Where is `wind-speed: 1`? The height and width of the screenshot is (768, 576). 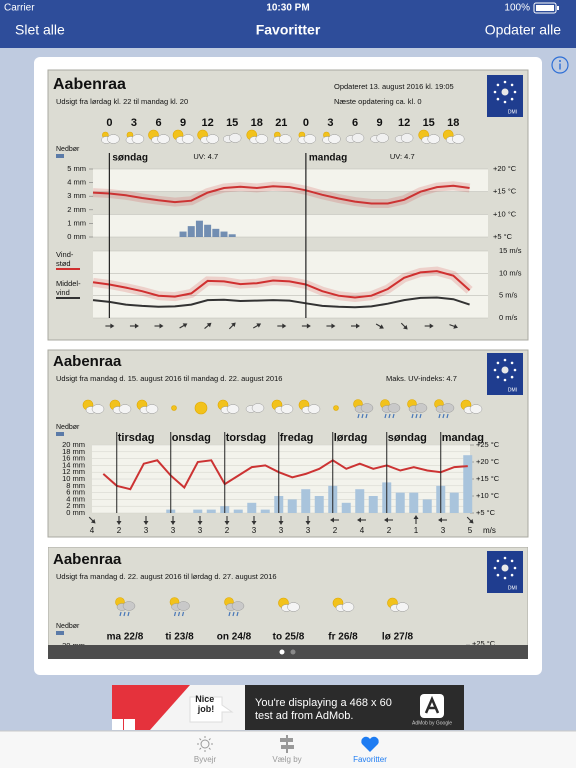 wind-speed: 1 is located at coordinates (416, 530).